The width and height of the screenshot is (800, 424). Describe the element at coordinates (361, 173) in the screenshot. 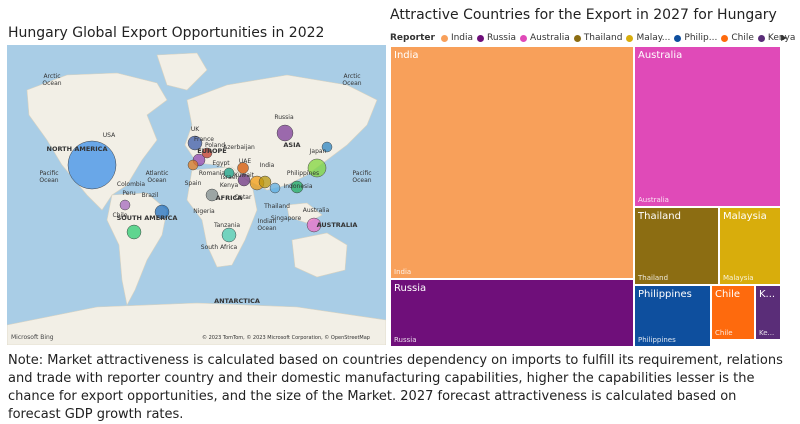

I see `ocean-label: Pacific` at that location.